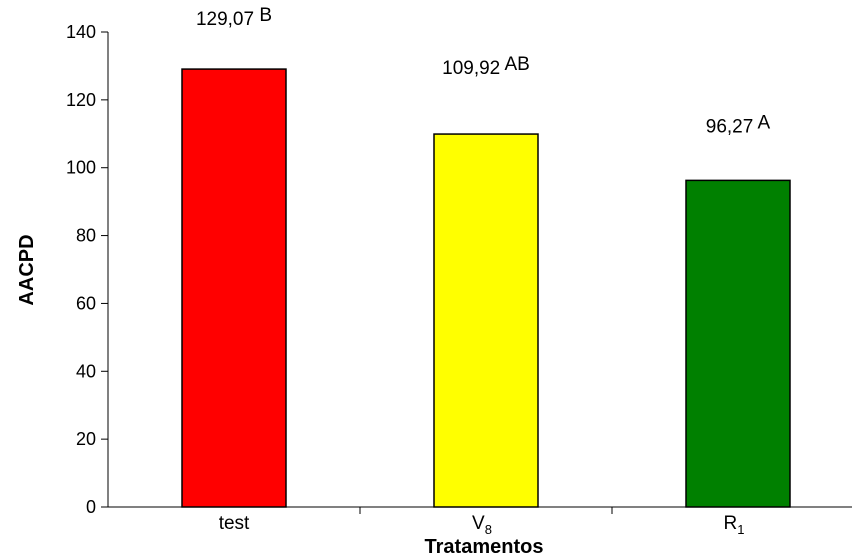 Image resolution: width=852 pixels, height=559 pixels. Describe the element at coordinates (764, 122) in the screenshot. I see `data-label-letter: A` at that location.